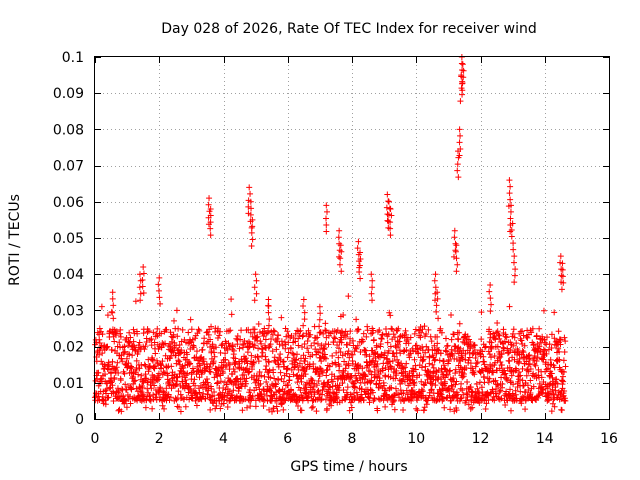 The height and width of the screenshot is (480, 640). Describe the element at coordinates (15, 240) in the screenshot. I see `y-axis-label: ROTI / TECUs` at that location.